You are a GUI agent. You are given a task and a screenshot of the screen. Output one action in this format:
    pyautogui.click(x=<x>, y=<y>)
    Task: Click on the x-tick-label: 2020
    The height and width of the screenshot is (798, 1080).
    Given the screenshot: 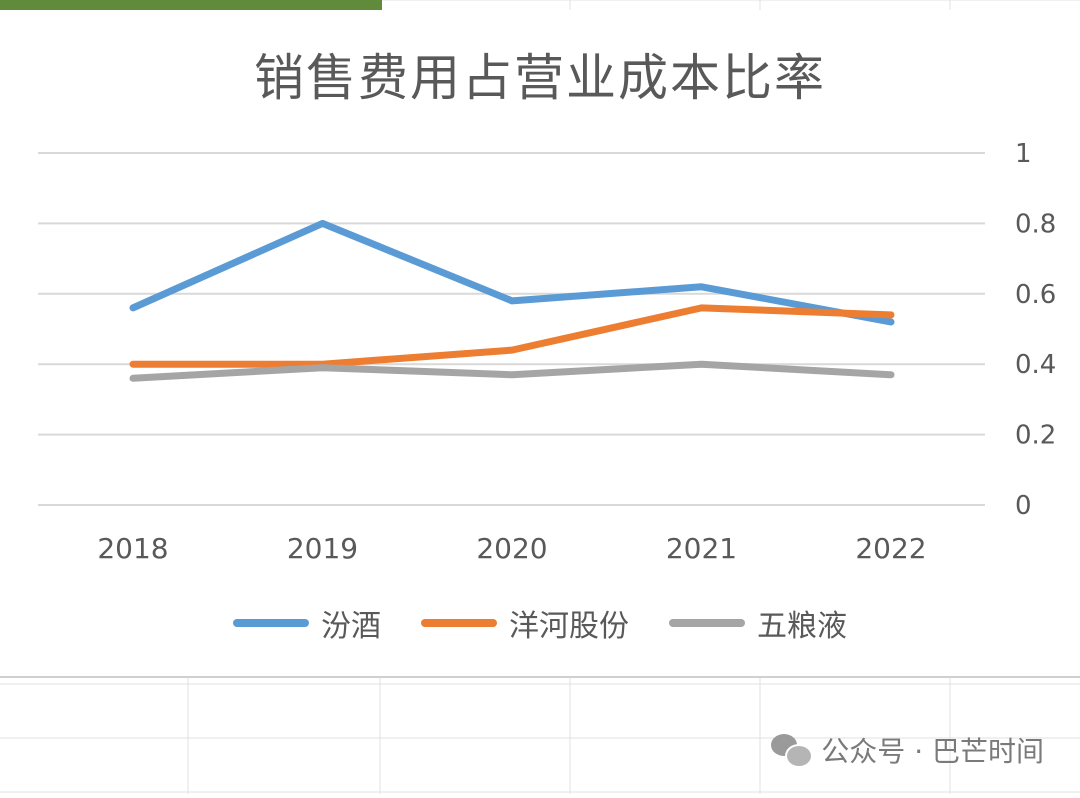 What is the action you would take?
    pyautogui.click(x=511, y=548)
    